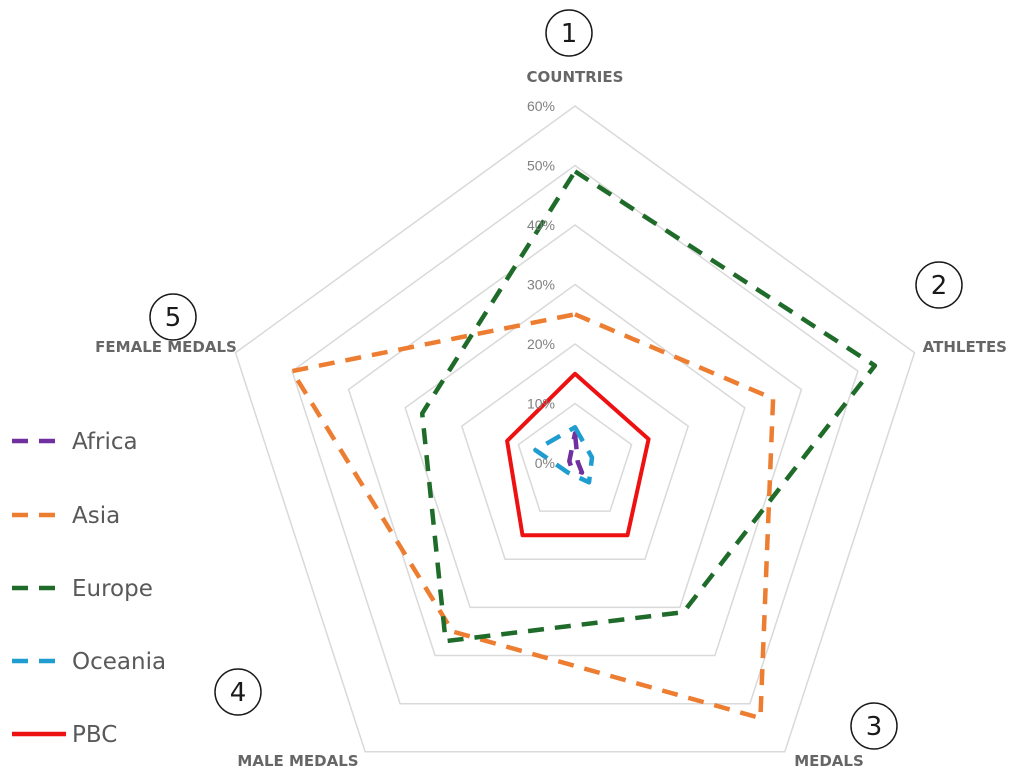  I want to click on axis-label-athletes: ATHLETES, so click(965, 347).